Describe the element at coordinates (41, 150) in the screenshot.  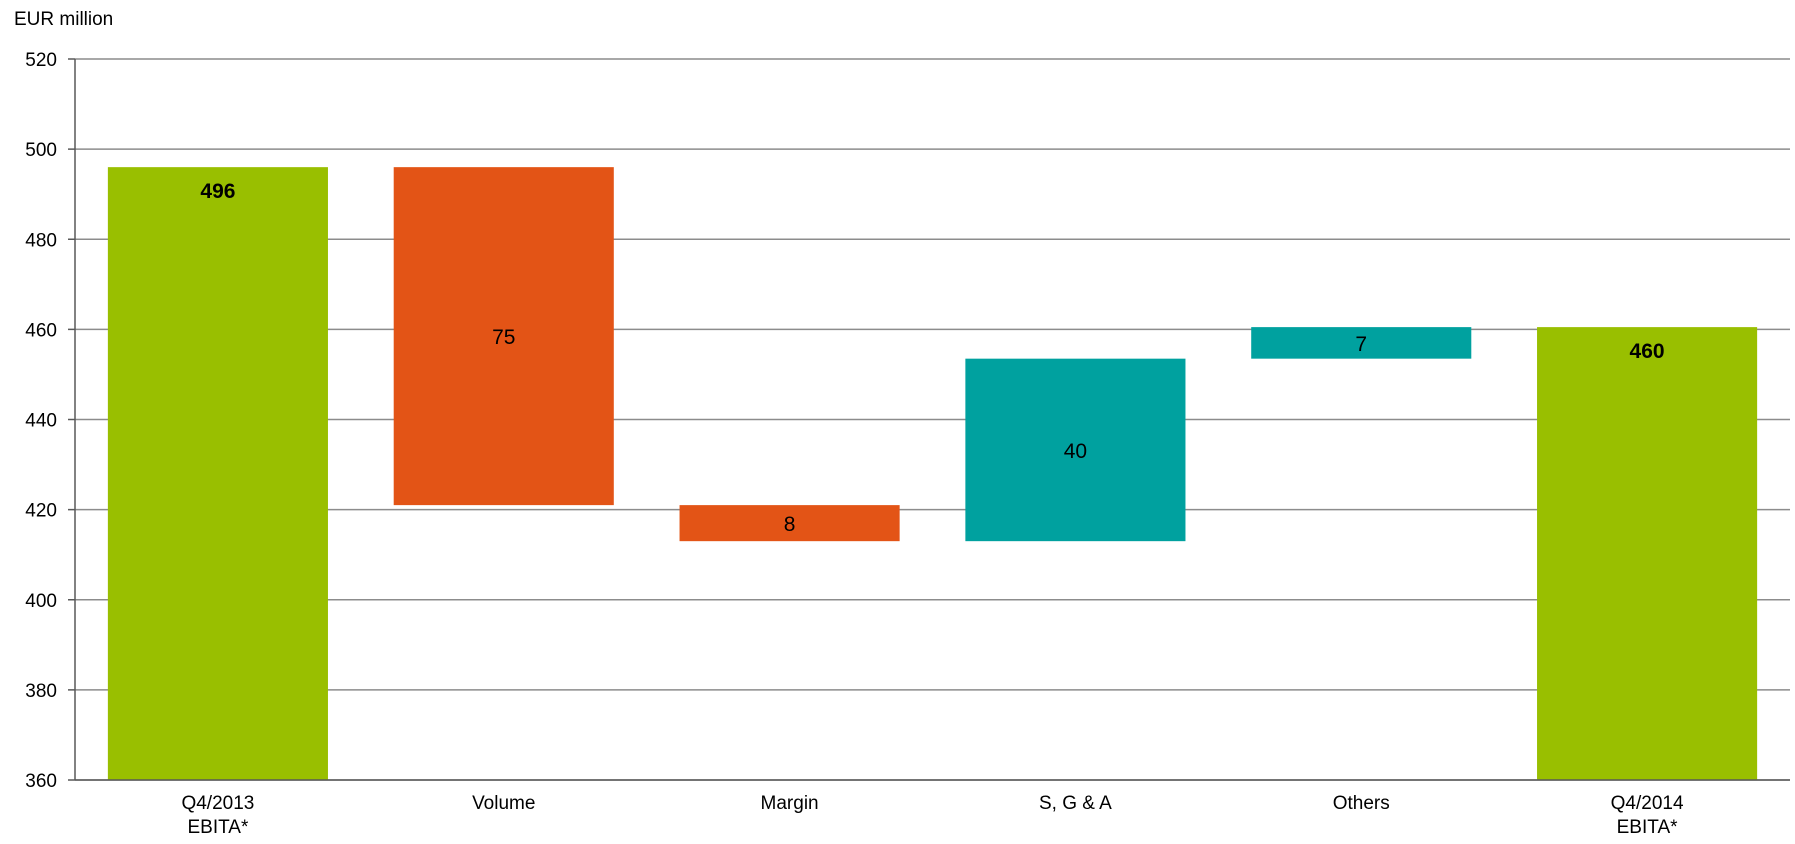
I see `y-tick-label: 500` at that location.